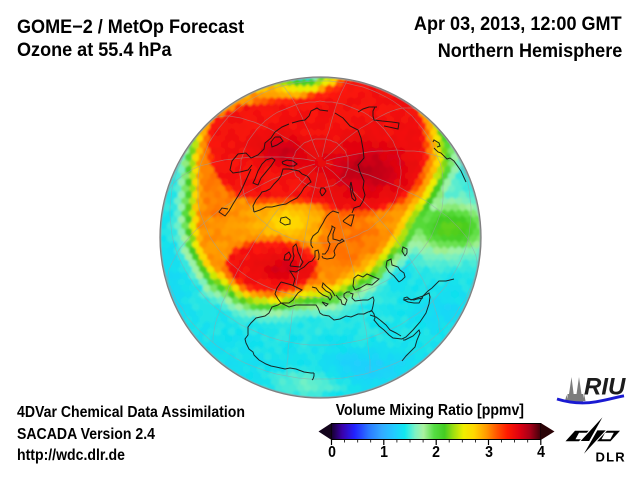 Image resolution: width=640 pixels, height=480 pixels. What do you see at coordinates (611, 456) in the screenshot?
I see `svg-text: DLR` at bounding box center [611, 456].